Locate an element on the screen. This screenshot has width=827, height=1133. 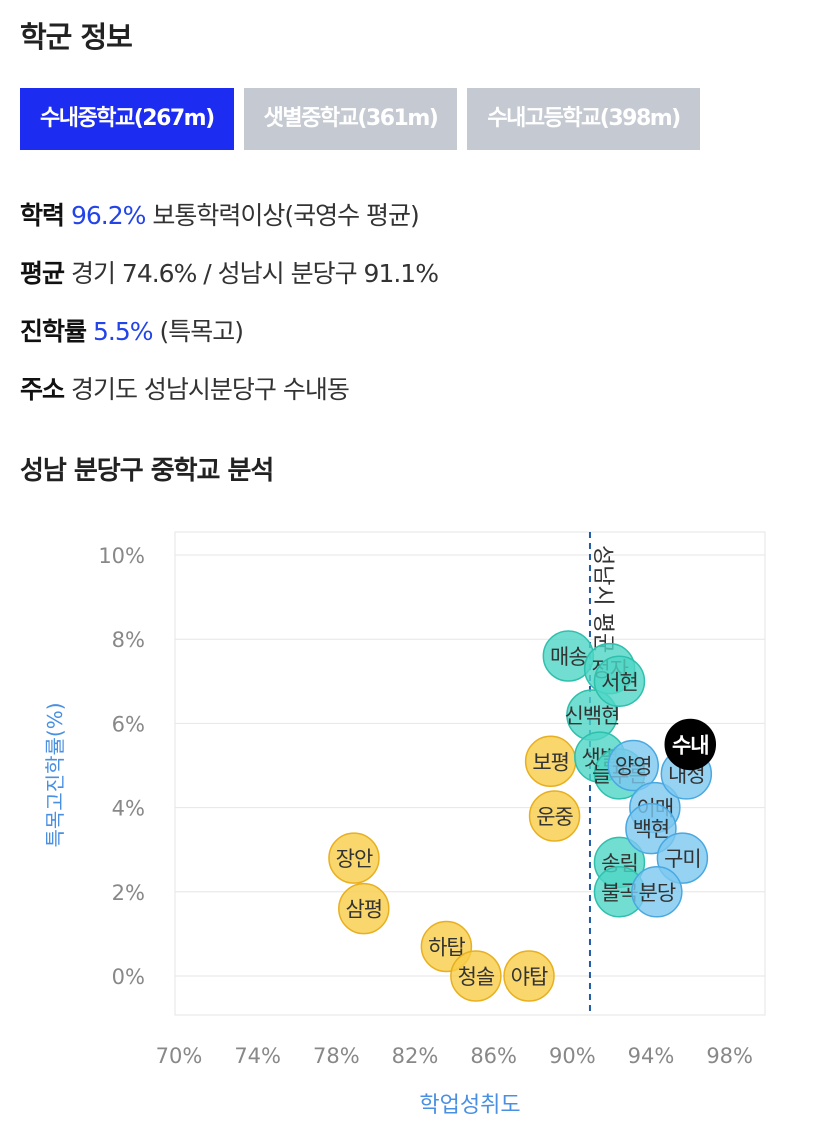
advance-row: 진학률 5.5% (특목고) is located at coordinates (132, 330).